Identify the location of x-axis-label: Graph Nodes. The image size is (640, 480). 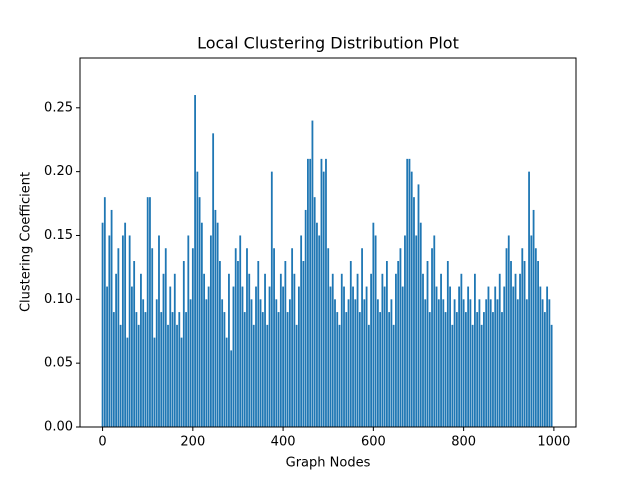
(328, 463).